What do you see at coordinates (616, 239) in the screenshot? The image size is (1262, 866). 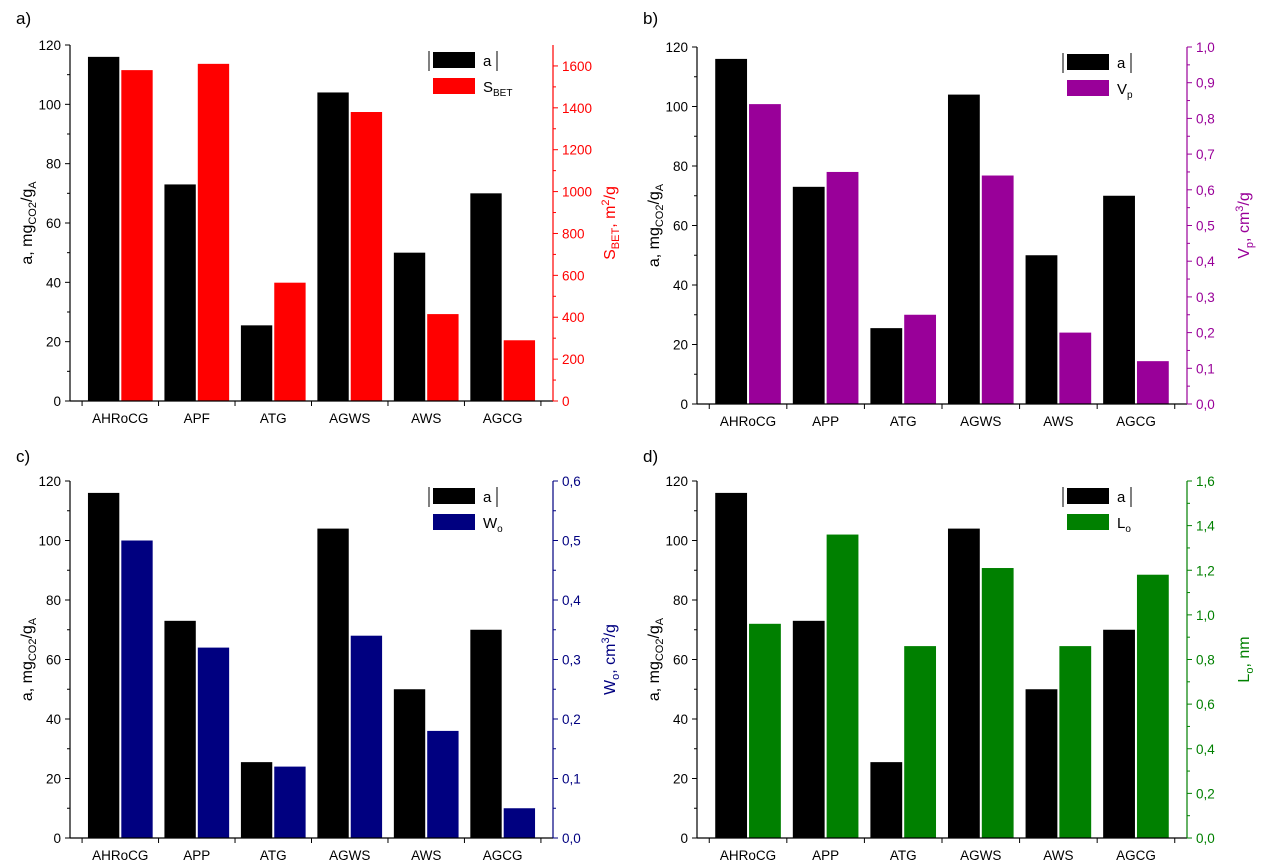 I see `right-axis-title-part: BET` at bounding box center [616, 239].